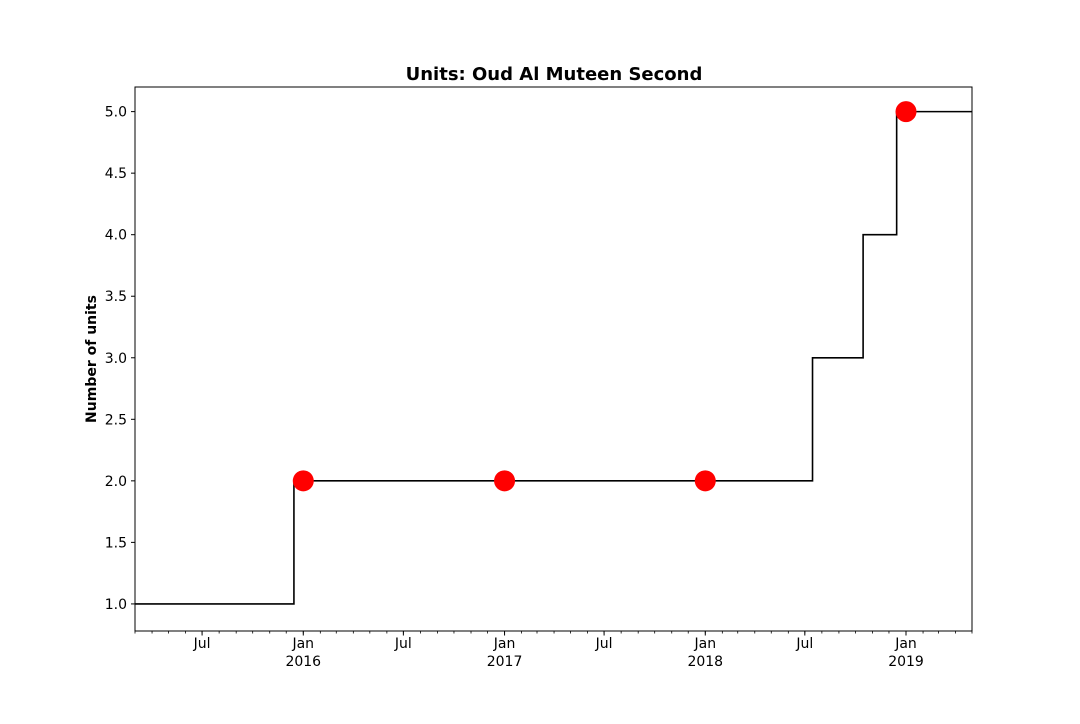 Image resolution: width=1080 pixels, height=724 pixels. Describe the element at coordinates (505, 662) in the screenshot. I see `x-tick-year-label: 2017` at that location.